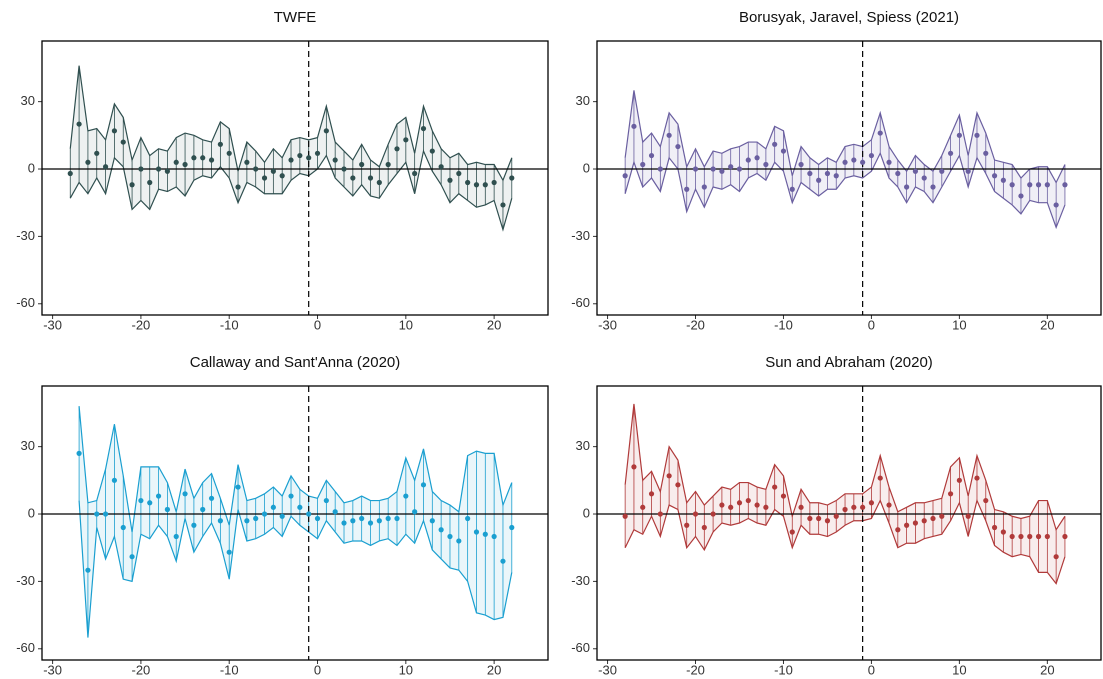  Describe the element at coordinates (25, 235) in the screenshot. I see `y-tick-label: -30` at that location.